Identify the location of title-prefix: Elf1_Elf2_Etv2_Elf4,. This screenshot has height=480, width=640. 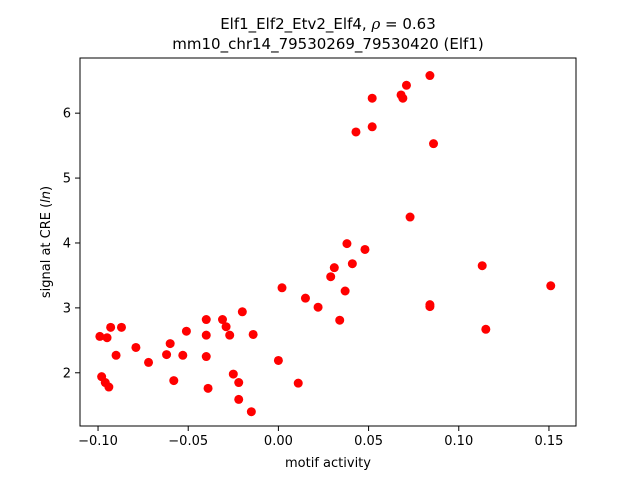
(295, 24).